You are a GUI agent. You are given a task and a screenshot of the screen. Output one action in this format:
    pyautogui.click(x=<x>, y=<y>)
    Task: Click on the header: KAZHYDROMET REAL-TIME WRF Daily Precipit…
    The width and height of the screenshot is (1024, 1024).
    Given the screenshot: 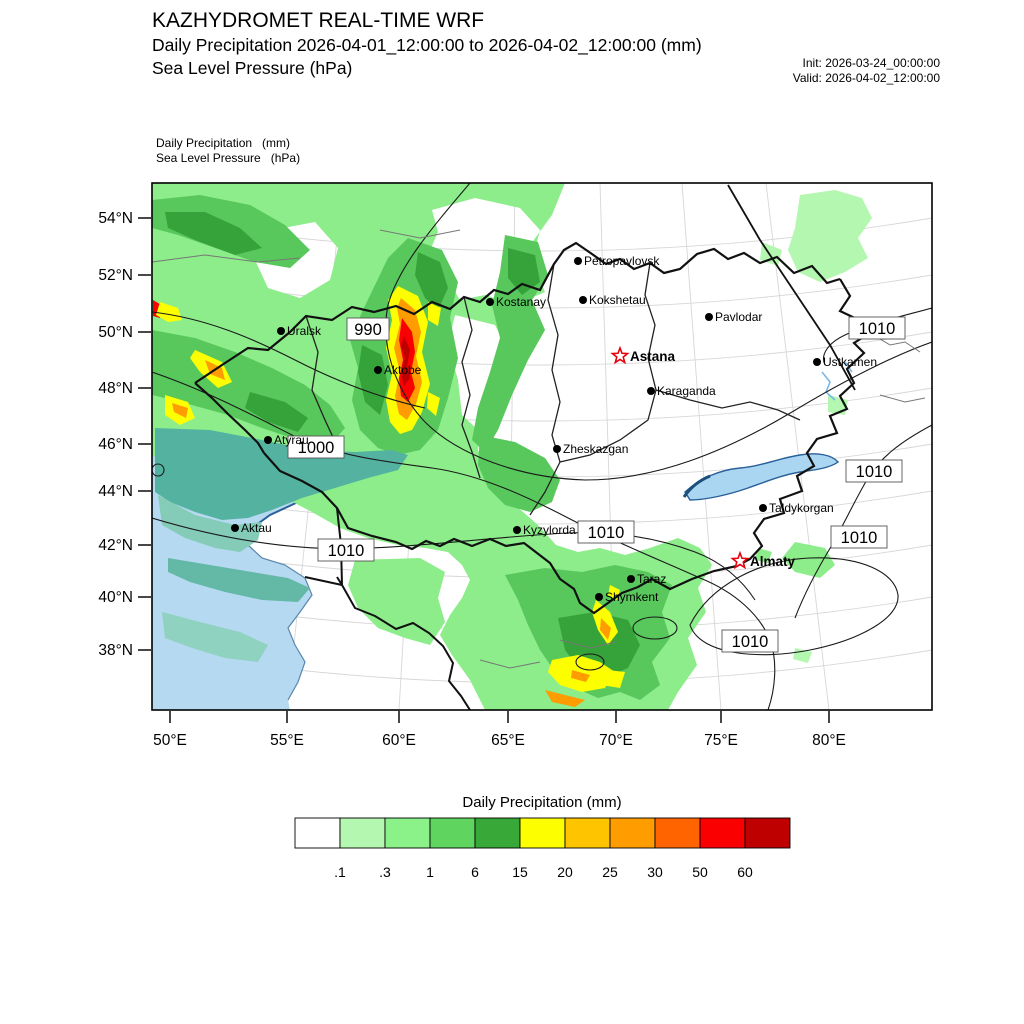 What is the action you would take?
    pyautogui.click(x=546, y=47)
    